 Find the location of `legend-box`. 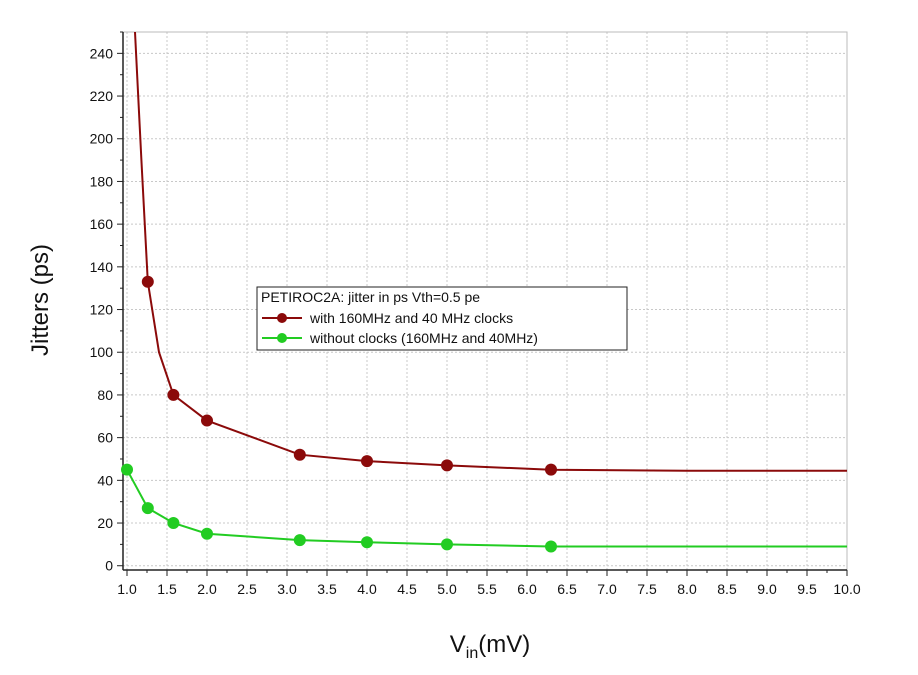

legend-box is located at coordinates (442, 318).